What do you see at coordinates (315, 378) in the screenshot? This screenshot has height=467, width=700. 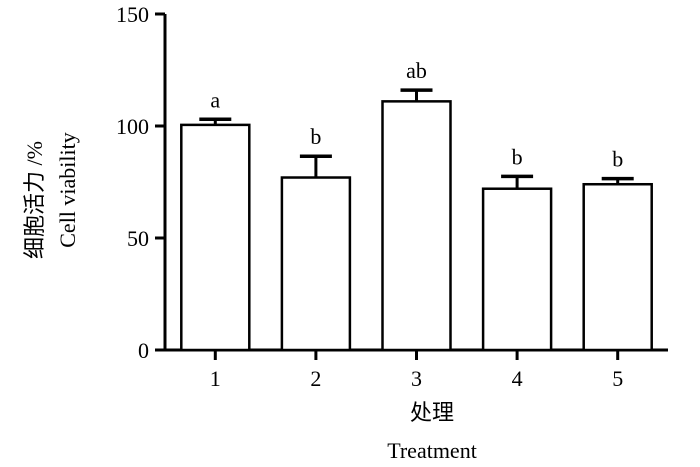 I see `x-tick-label: 2` at bounding box center [315, 378].